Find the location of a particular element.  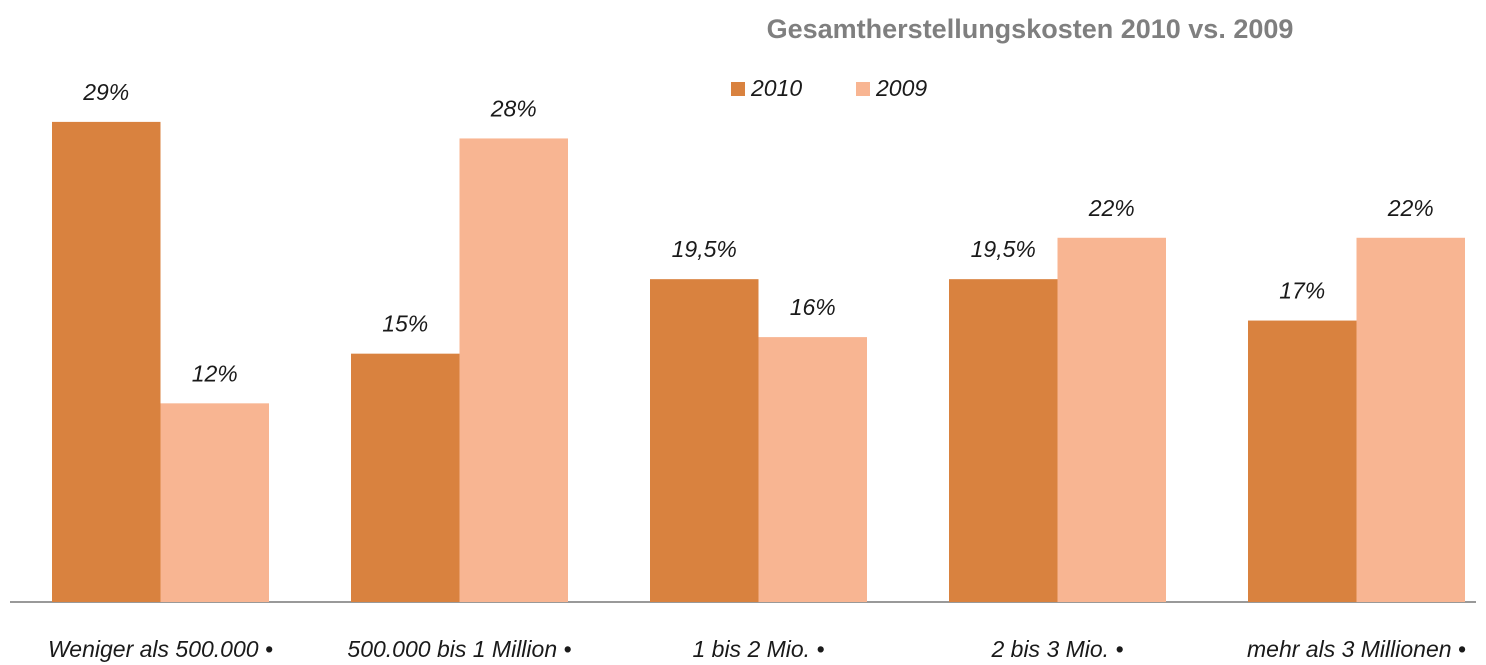

x-tick-label: mehr als 3 Millionen • is located at coordinates (1356, 649).